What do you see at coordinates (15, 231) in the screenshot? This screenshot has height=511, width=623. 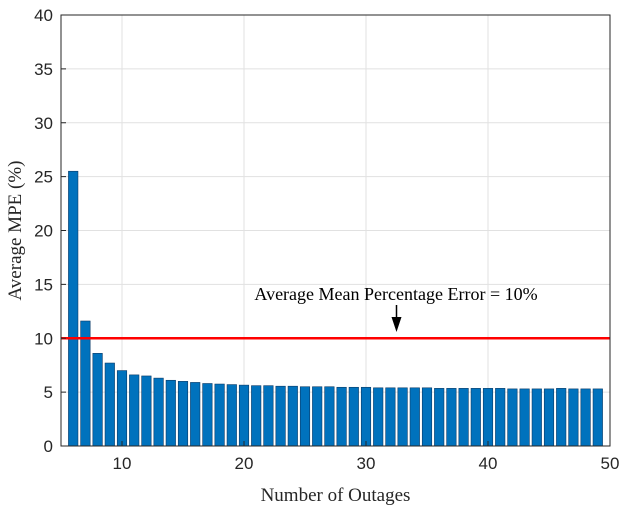 I see `y-axis-label: Average MPE (%)` at bounding box center [15, 231].